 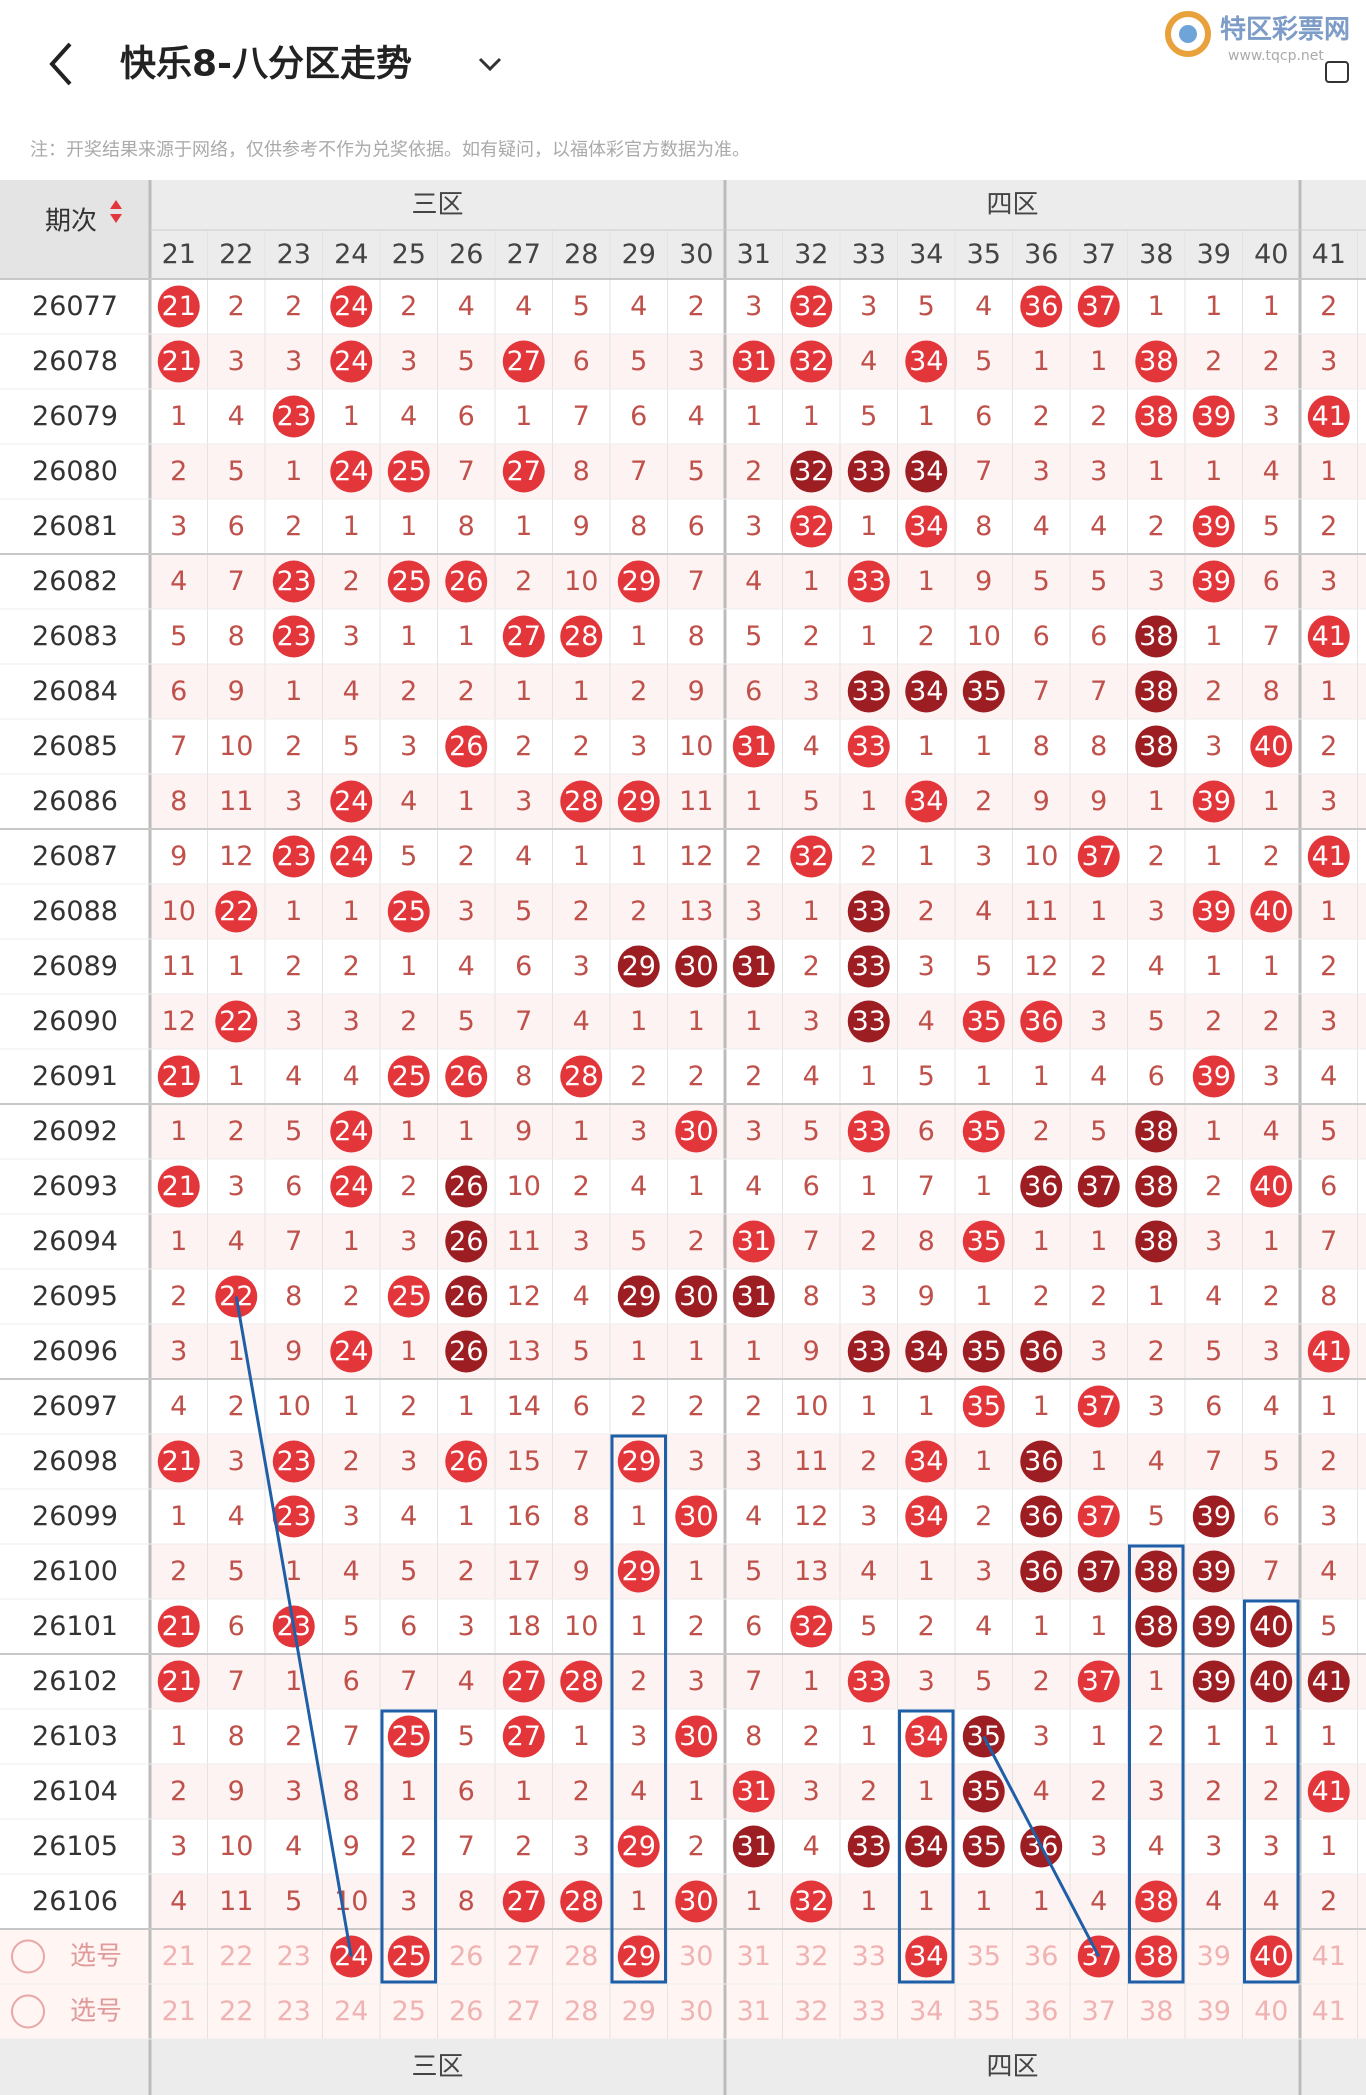 I want to click on back-button, so click(x=60, y=64).